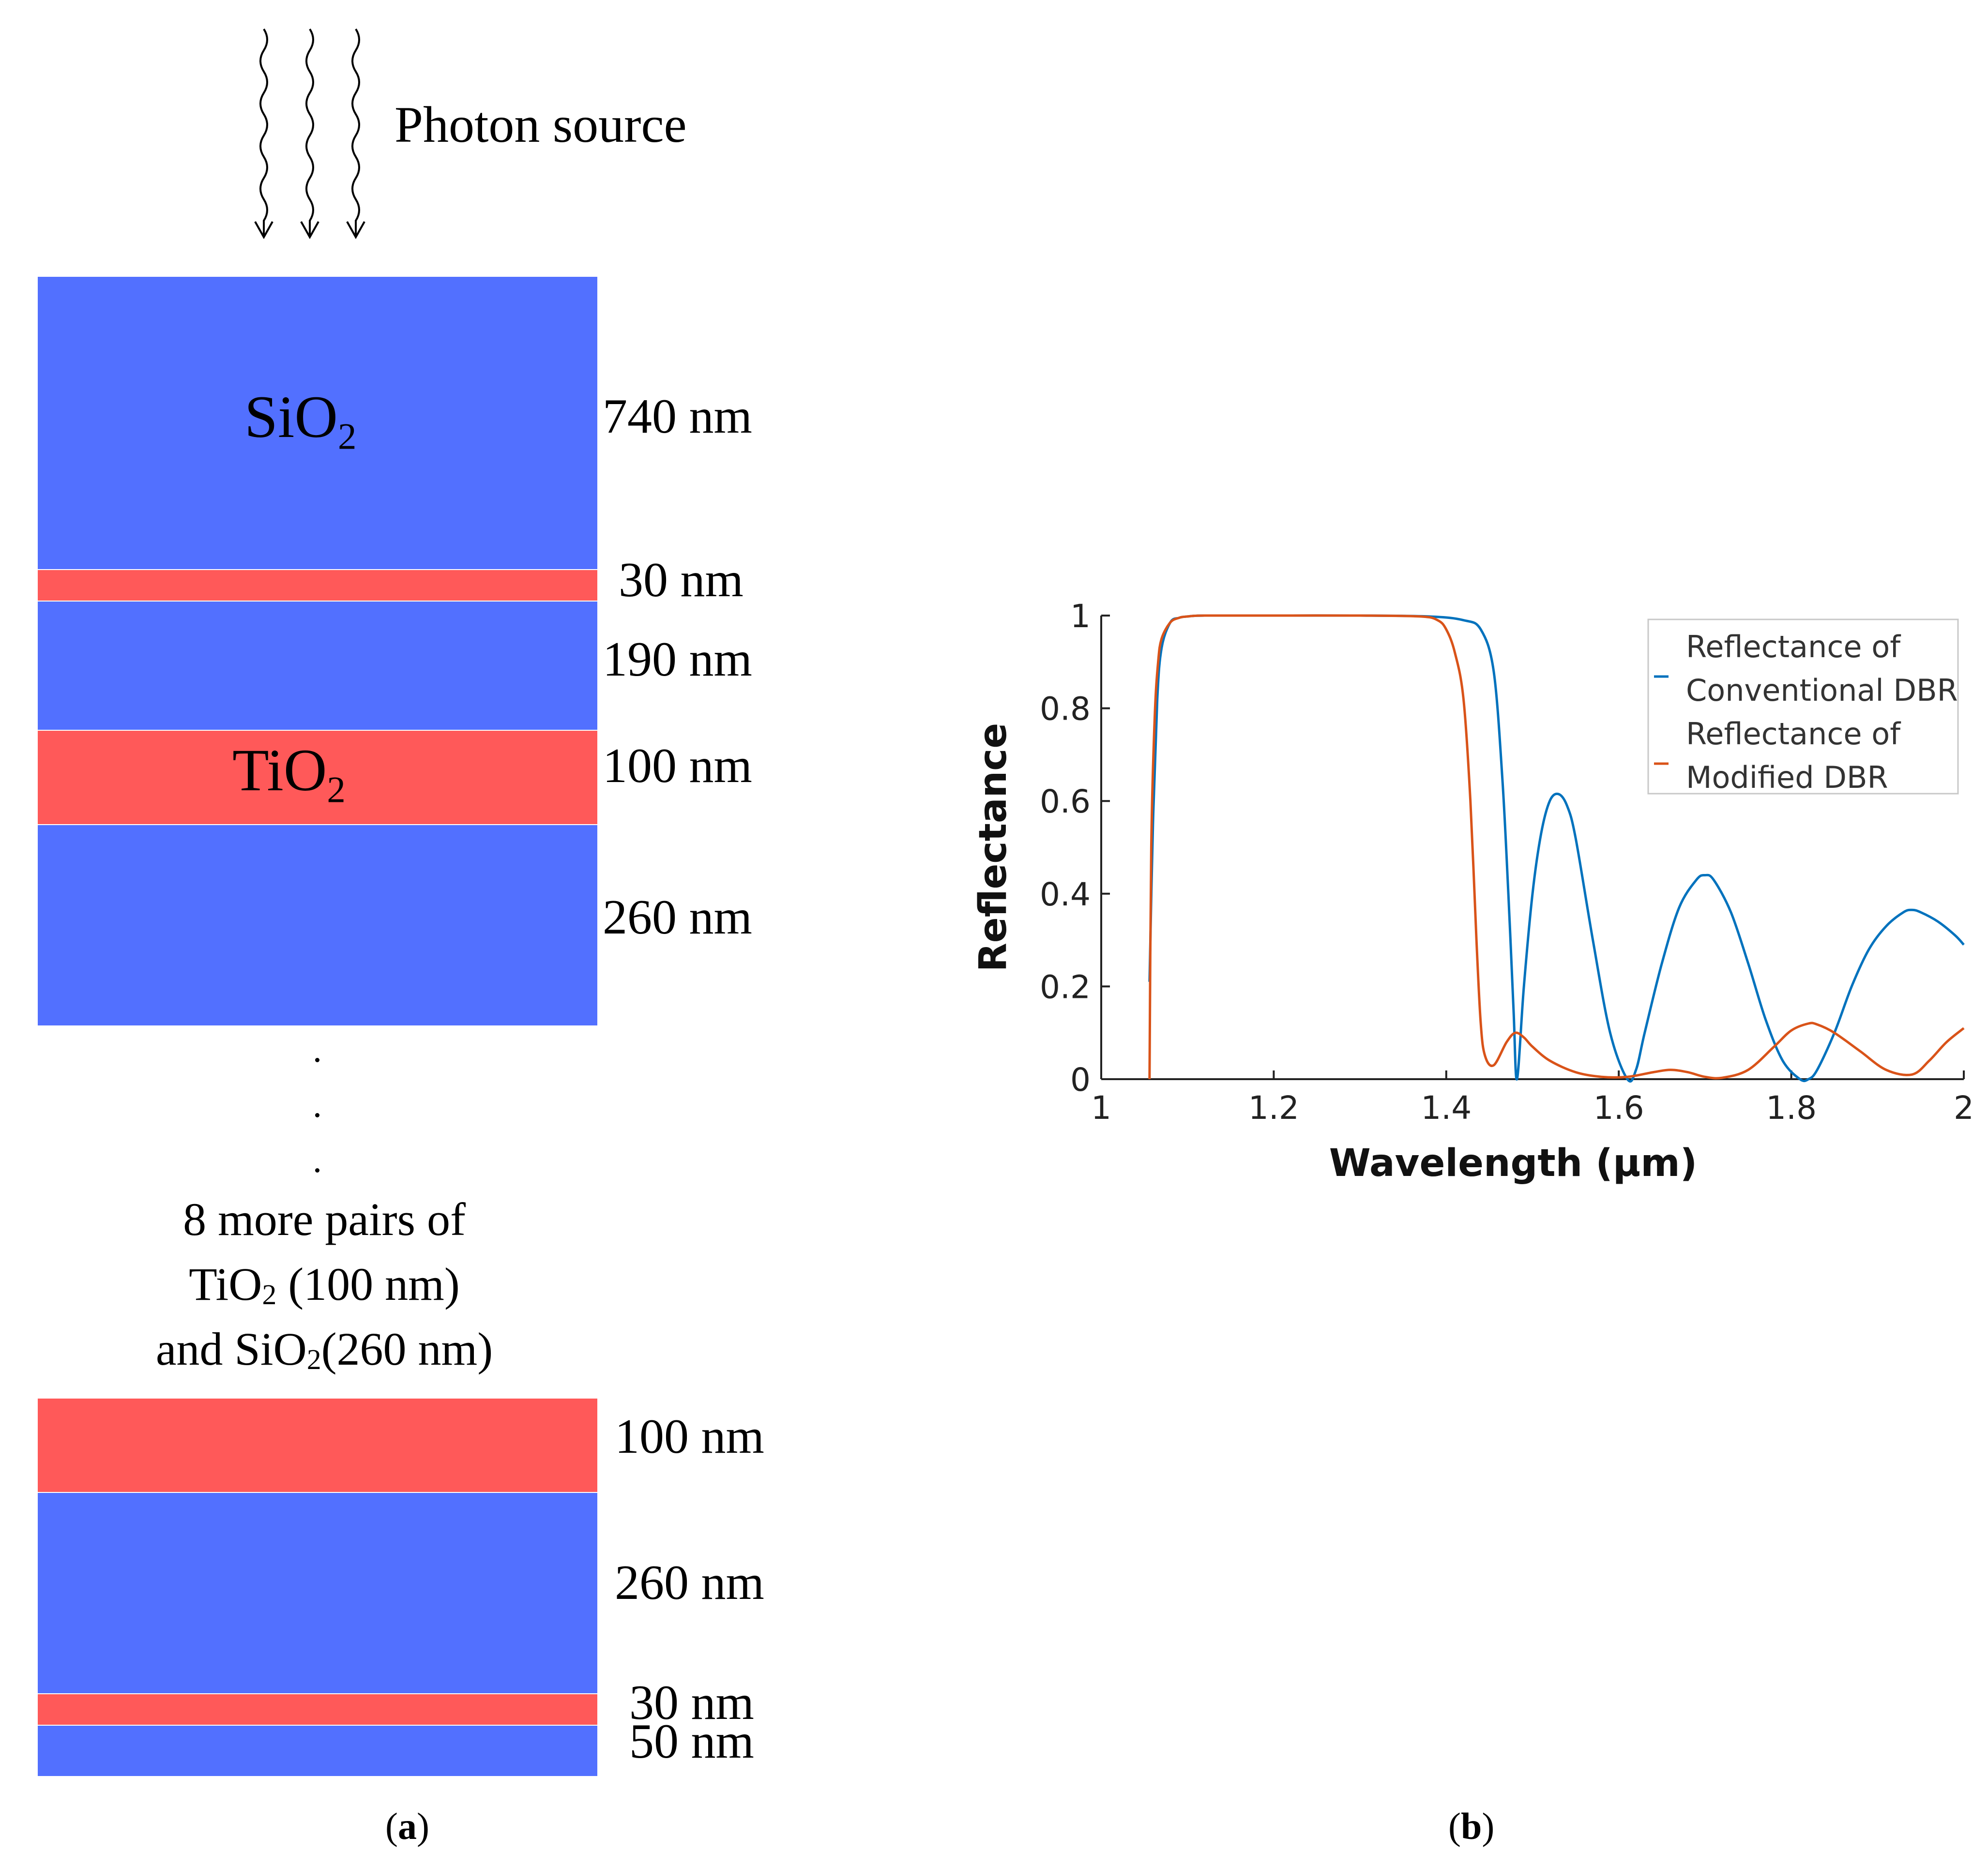 The width and height of the screenshot is (1988, 1852). I want to click on legend-entry-conventional-label: Reflectance of, so click(1793, 647).